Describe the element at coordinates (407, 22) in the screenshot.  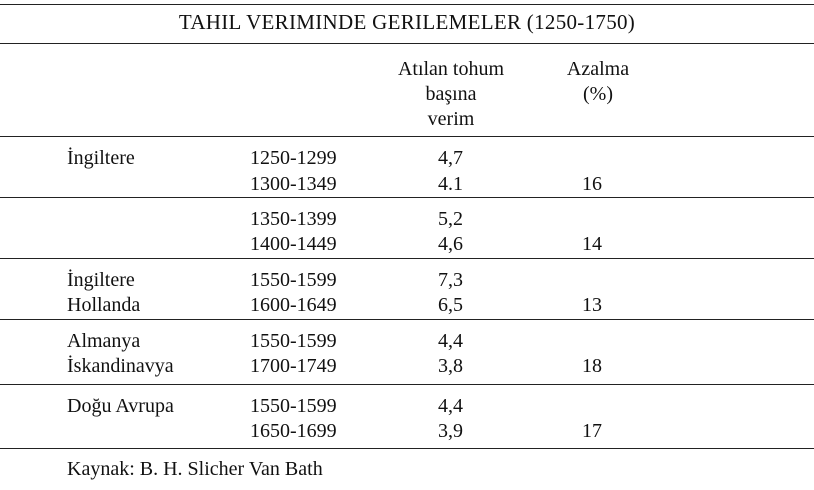
I see `table-title: TAHIL VERIMINDE GERILEMELER (1250-1750)` at that location.